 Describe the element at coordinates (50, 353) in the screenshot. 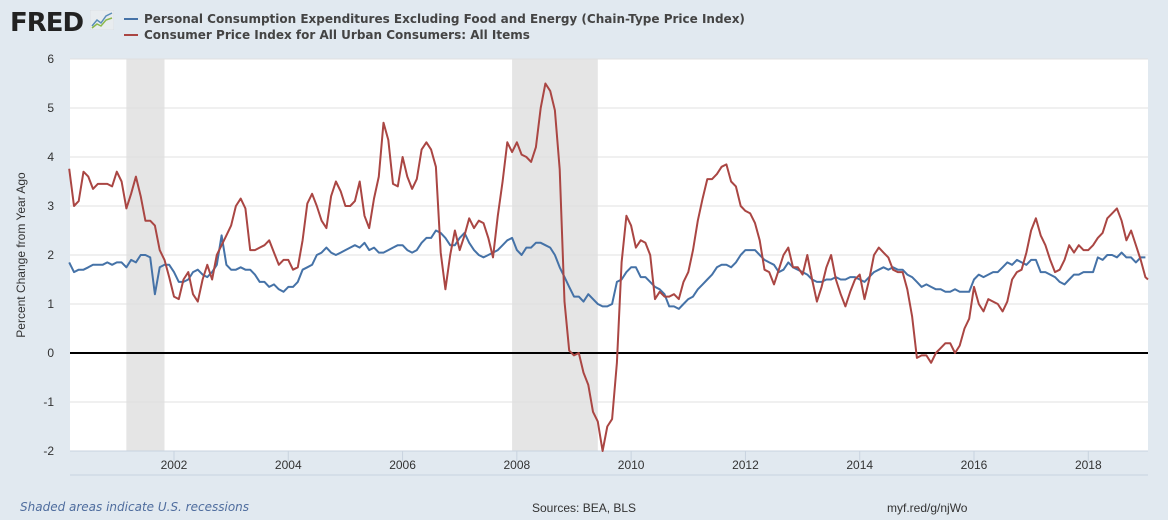

I see `y-tick-label: 0` at that location.